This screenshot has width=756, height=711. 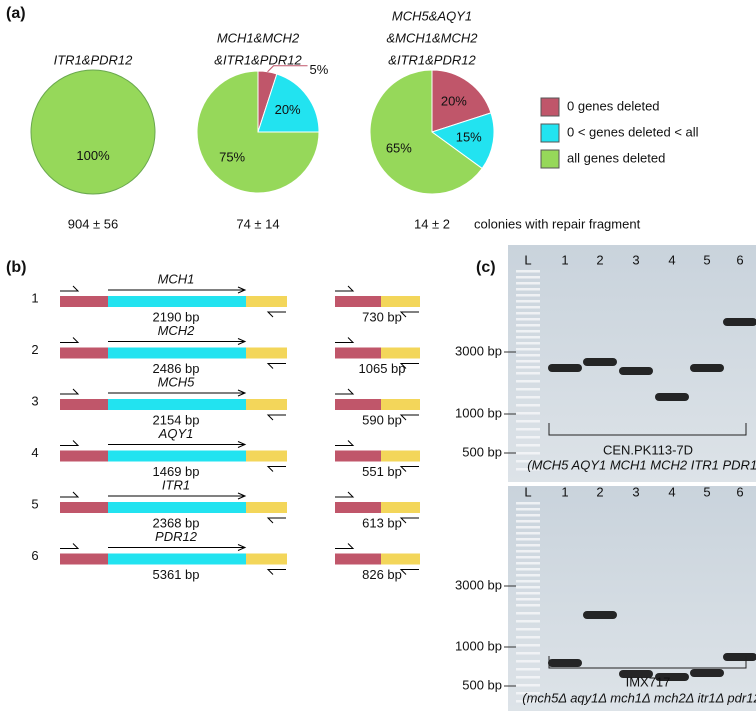 What do you see at coordinates (633, 131) in the screenshot?
I see `legend-label: 0 < genes deleted < all` at bounding box center [633, 131].